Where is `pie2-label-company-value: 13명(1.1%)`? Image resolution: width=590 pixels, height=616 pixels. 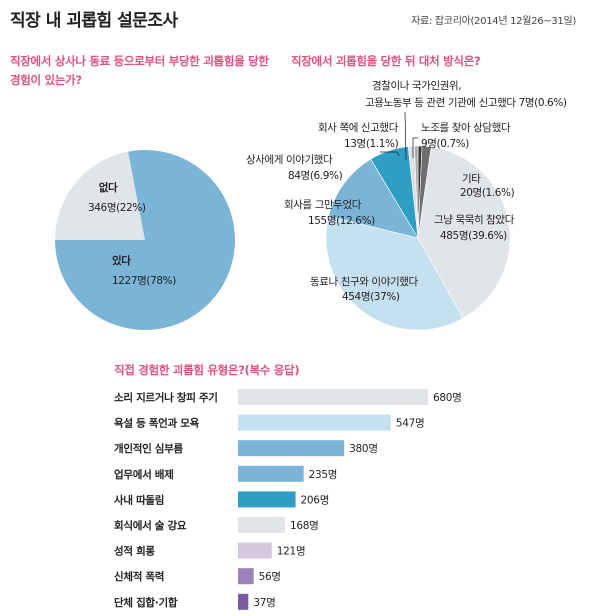 pie2-label-company-value: 13명(1.1%) is located at coordinates (371, 144).